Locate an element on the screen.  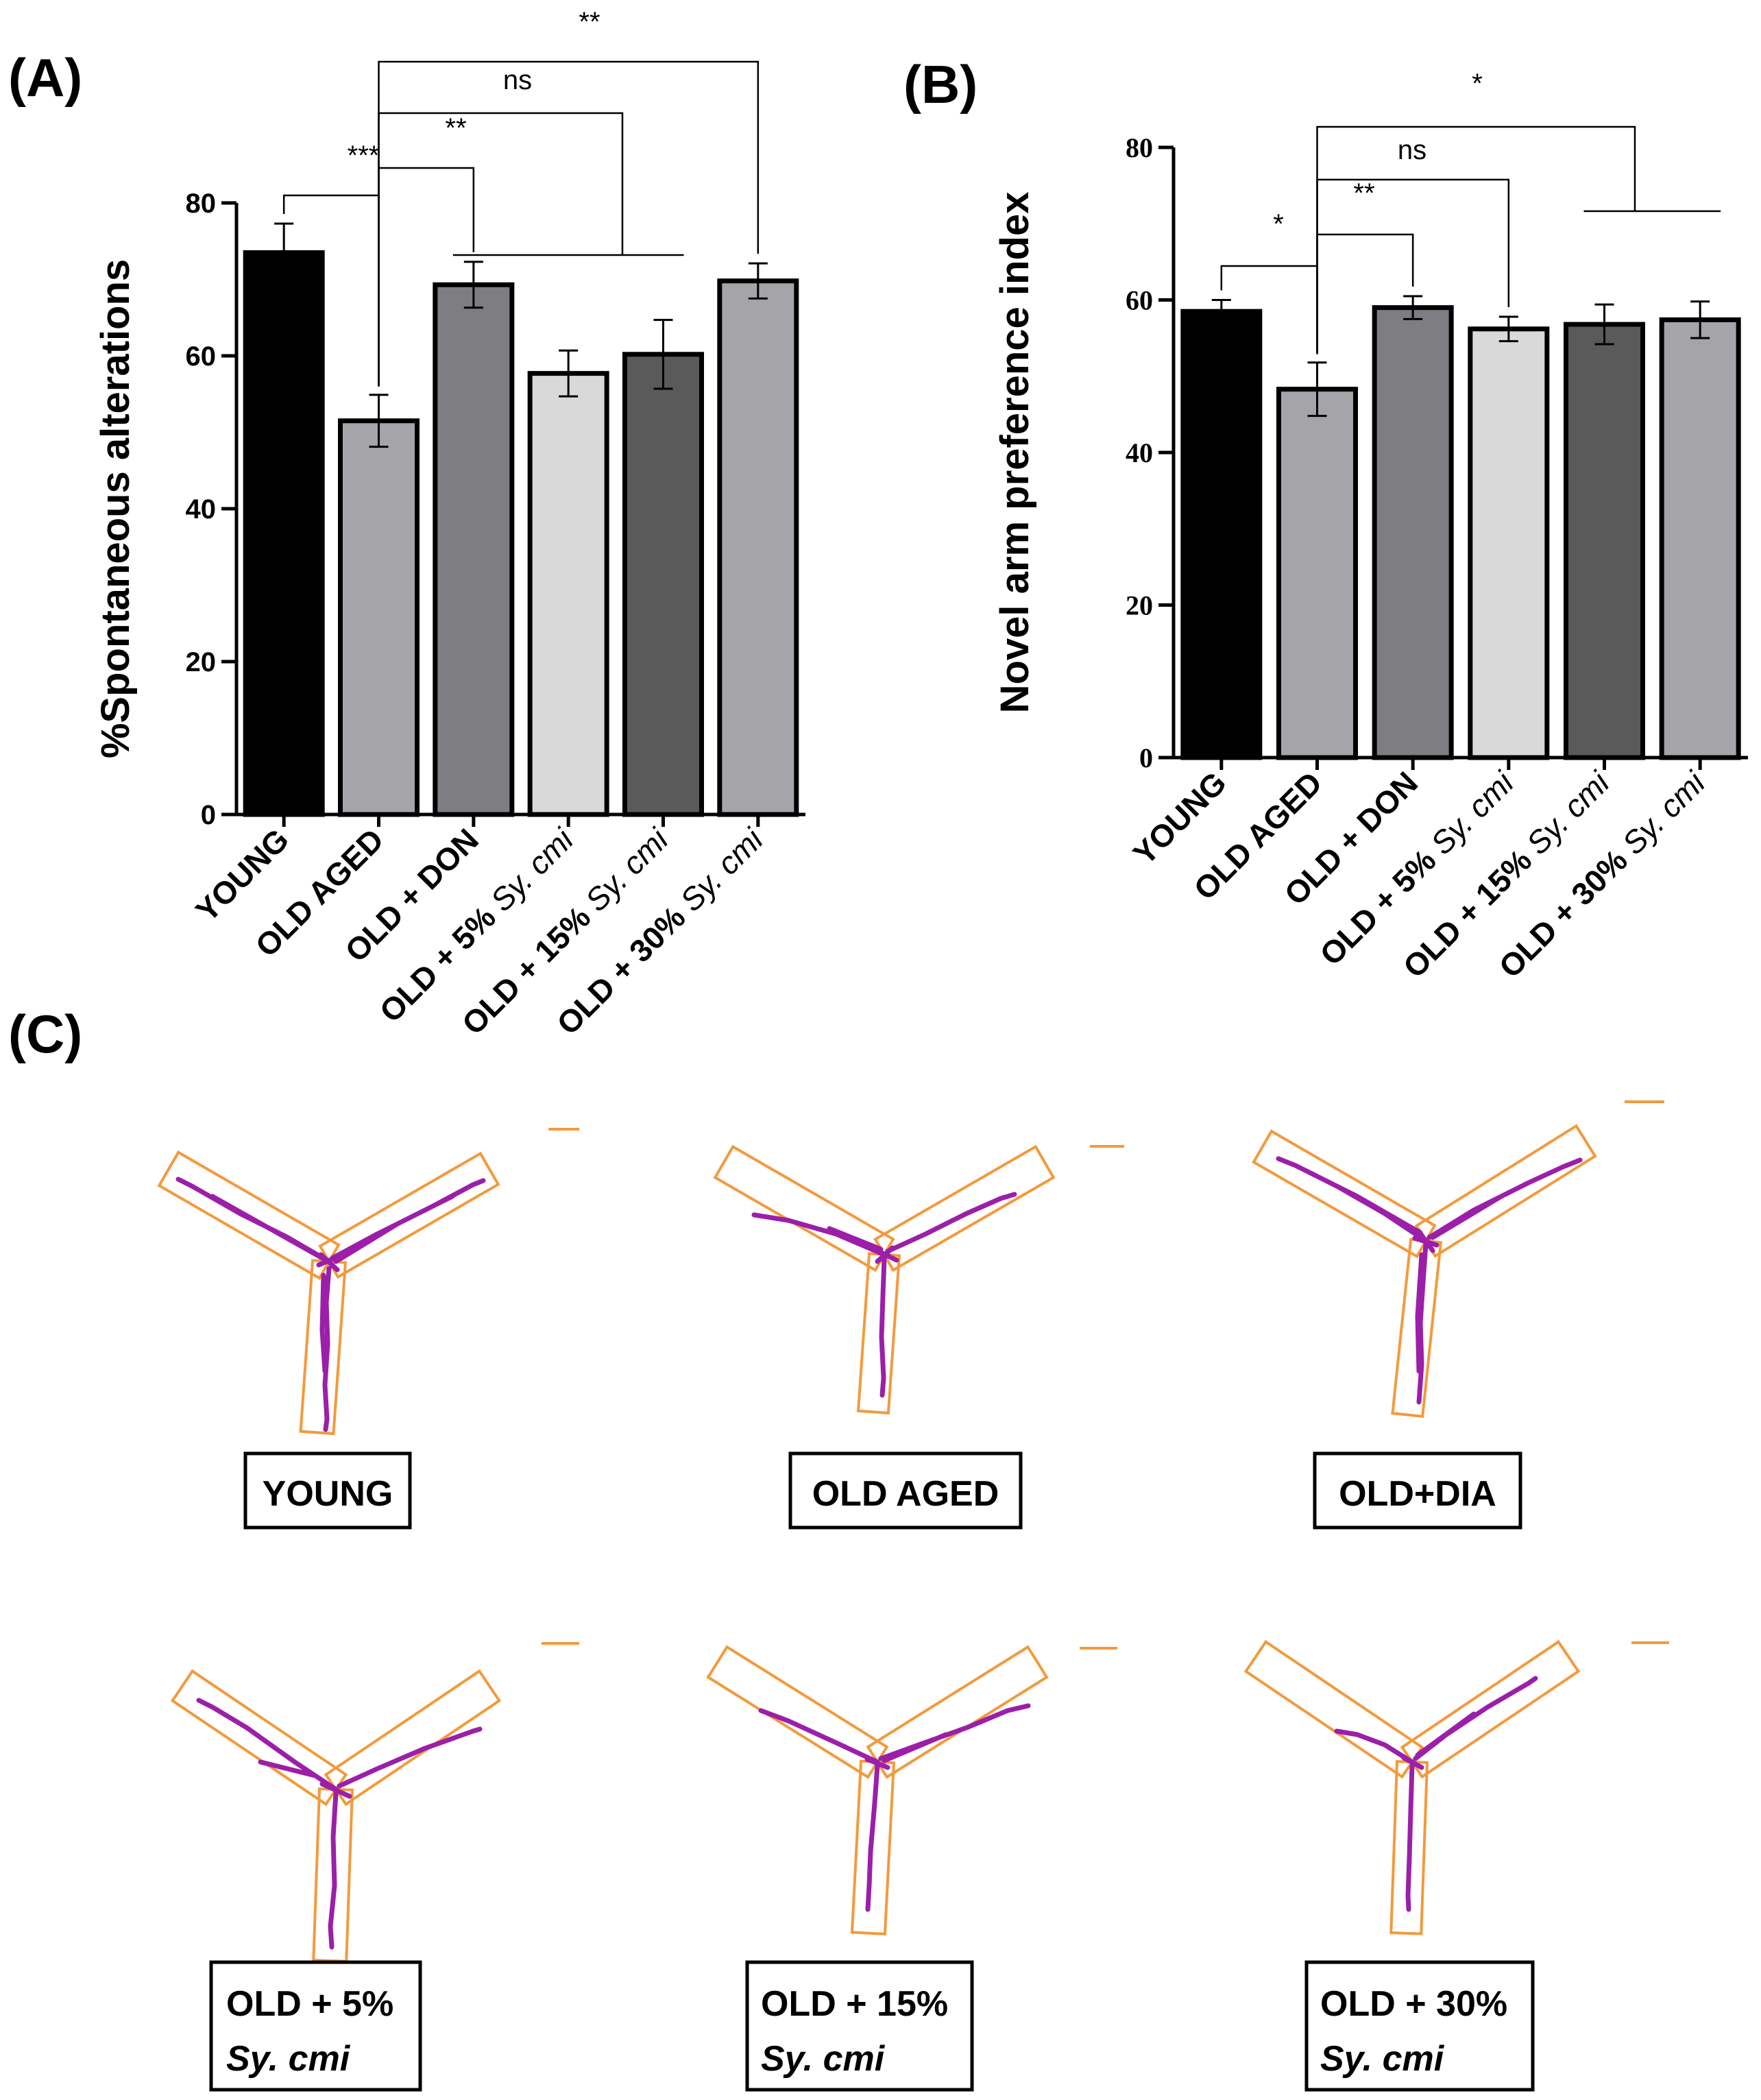
panel-label-c: (C) is located at coordinates (45, 1034).